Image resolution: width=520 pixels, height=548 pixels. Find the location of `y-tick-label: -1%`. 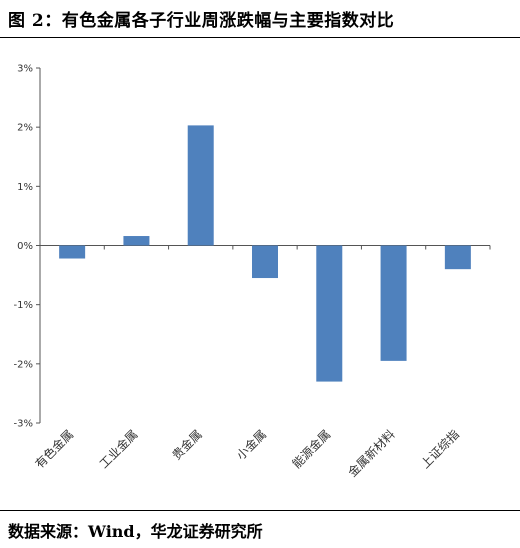

y-tick-label: -1% is located at coordinates (23, 305).